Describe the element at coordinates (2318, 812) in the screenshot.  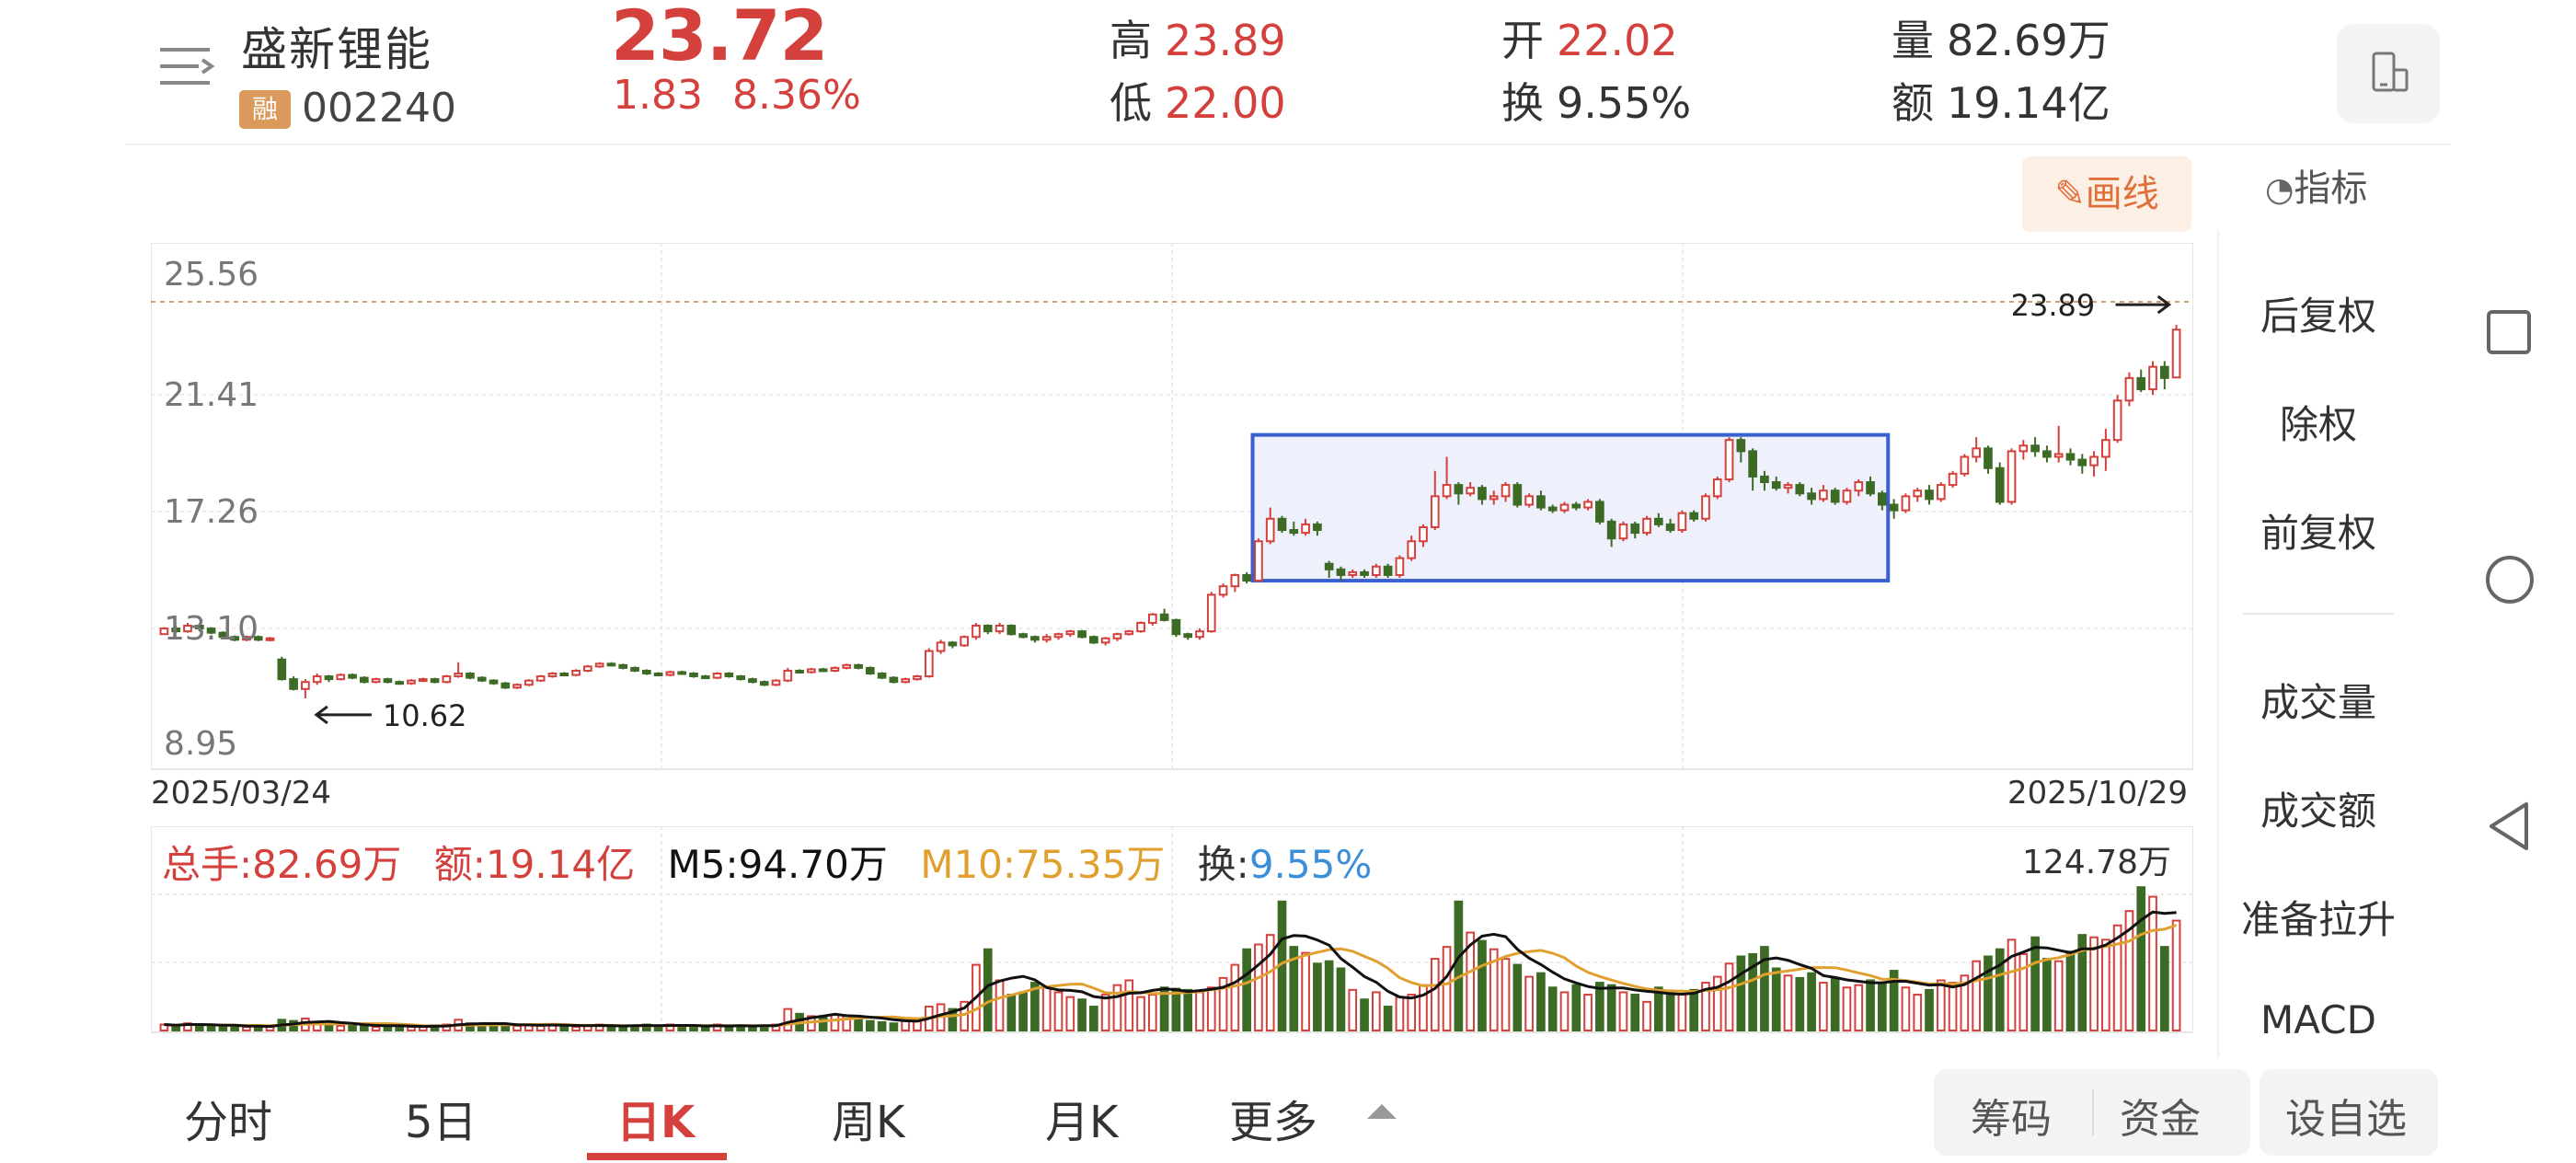
I see `amount-indicator-button: 成交额` at that location.